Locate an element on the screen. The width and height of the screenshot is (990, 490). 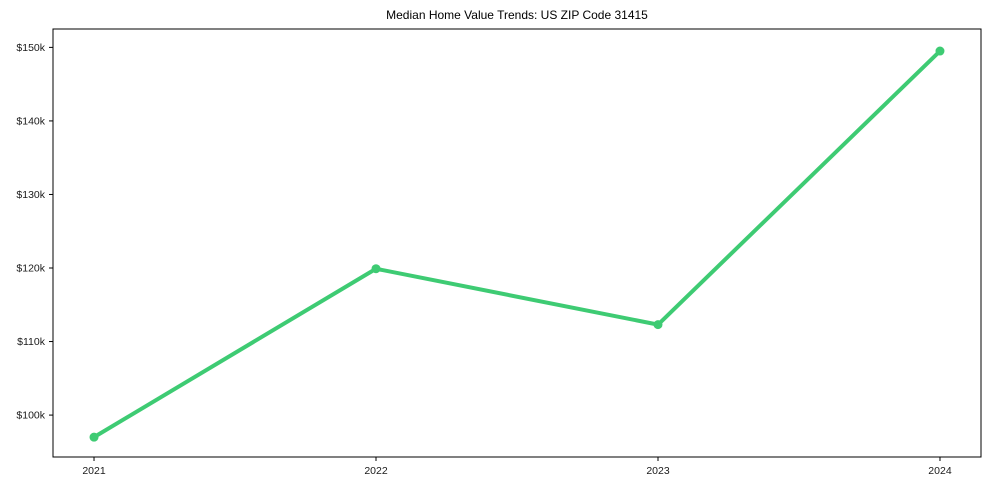
data-point-2021 is located at coordinates (94, 437).